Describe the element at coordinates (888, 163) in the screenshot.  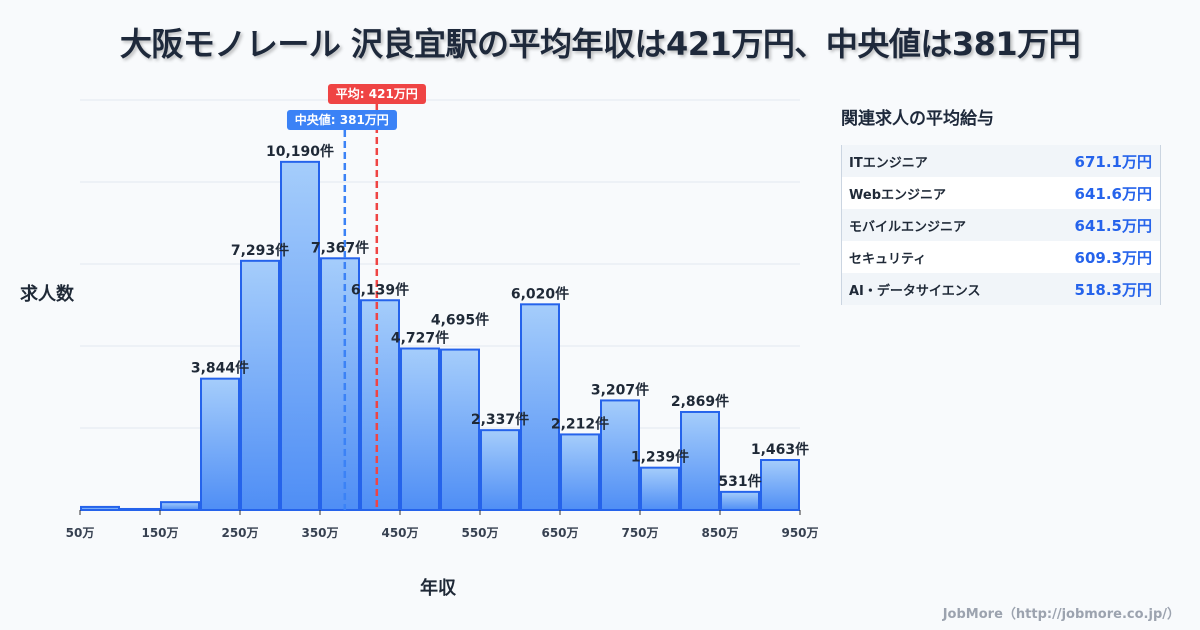
I see `job-name: ITエンジニア` at that location.